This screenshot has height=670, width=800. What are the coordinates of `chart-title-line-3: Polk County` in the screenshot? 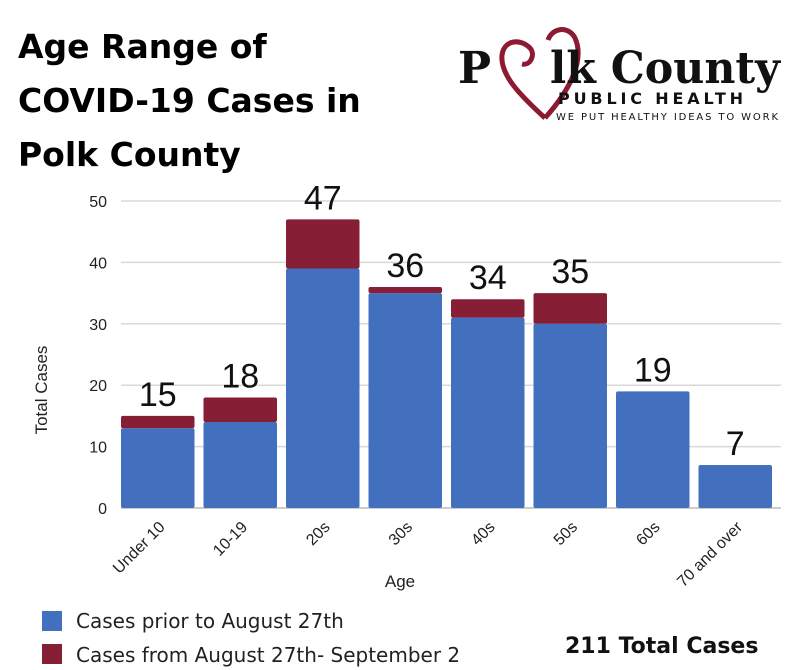 It's located at (129, 154).